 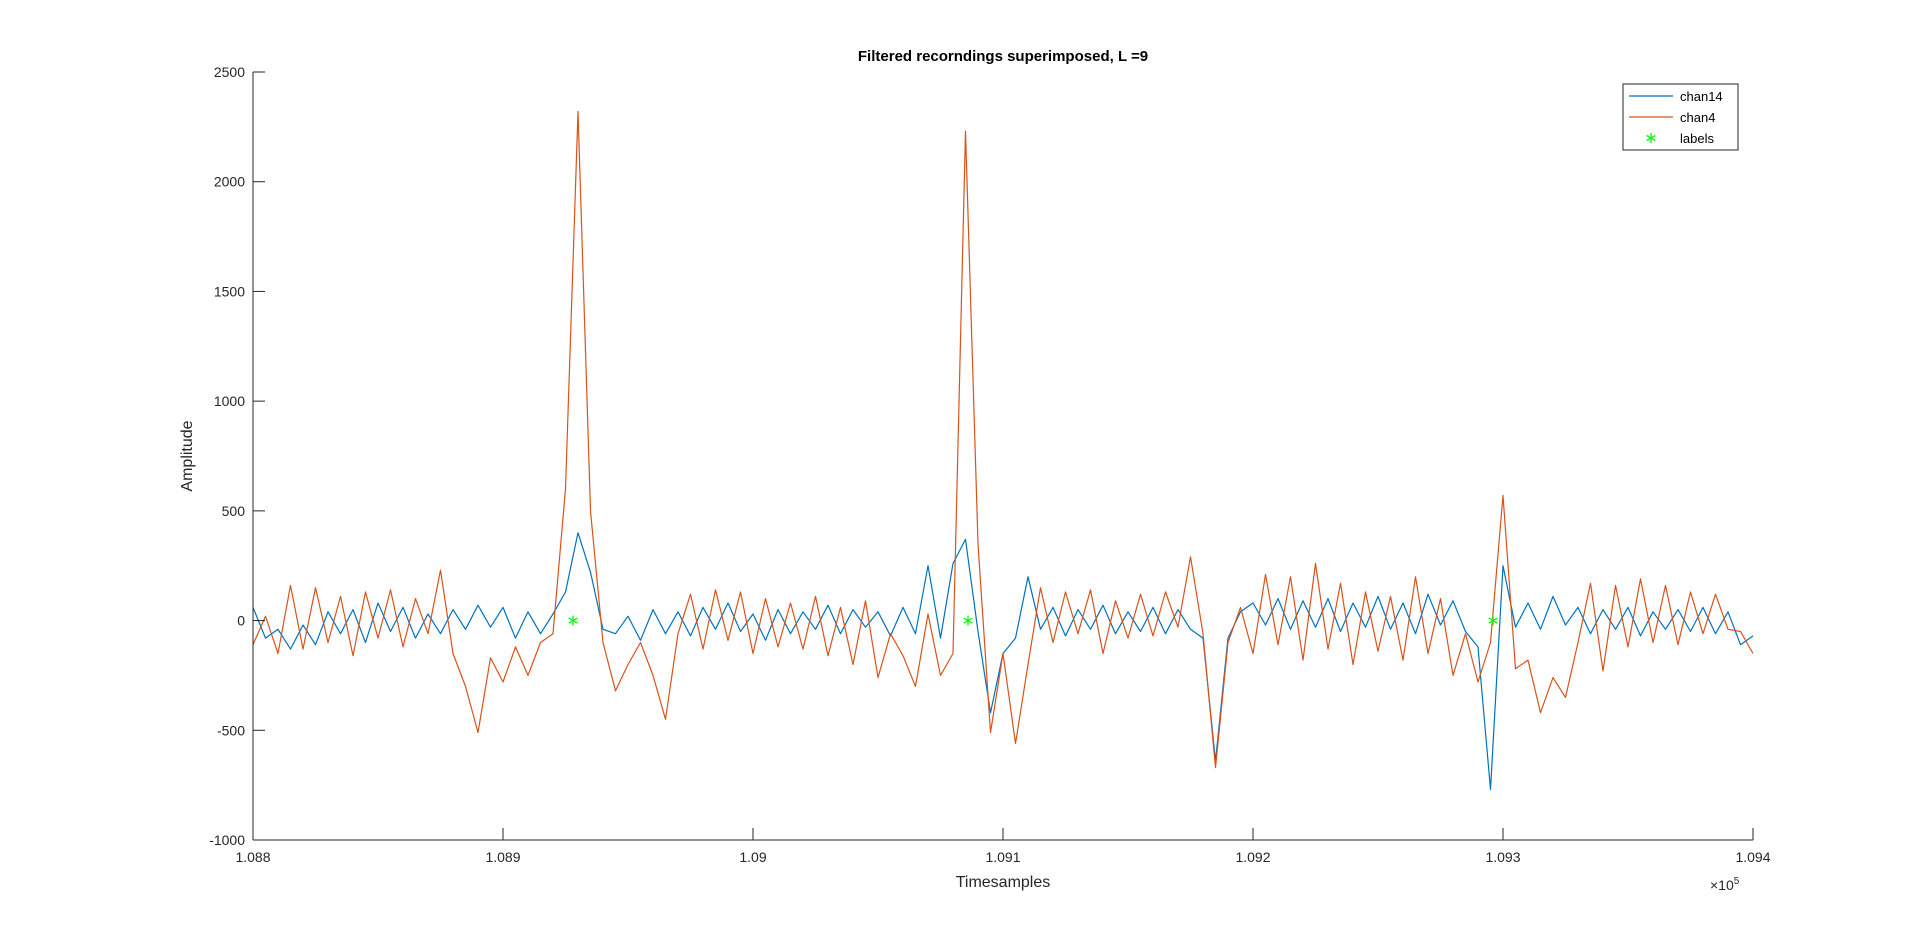 I want to click on x-tick-label: 1.088, so click(x=252, y=857).